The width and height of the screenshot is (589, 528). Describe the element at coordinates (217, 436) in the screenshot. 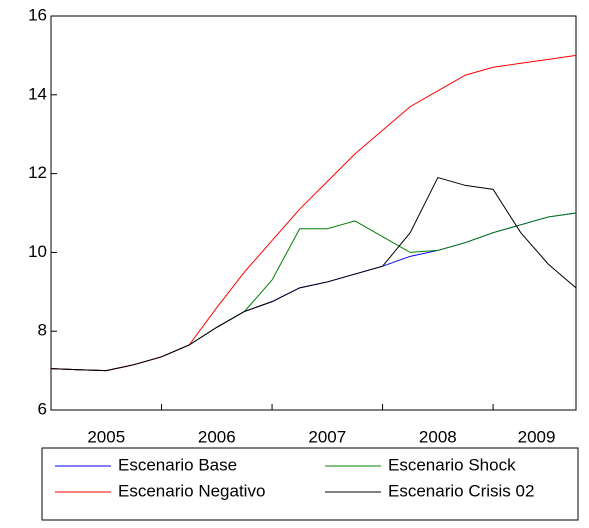

I see `x-tick-label: 2006` at that location.